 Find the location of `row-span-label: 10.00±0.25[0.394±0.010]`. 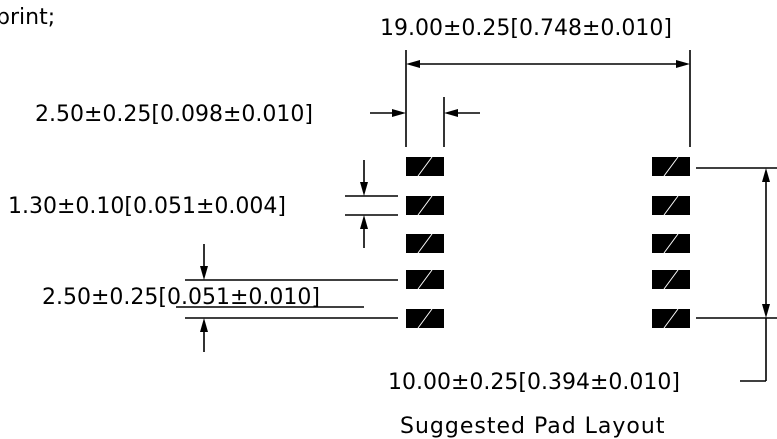

row-span-label: 10.00±0.25[0.394±0.010] is located at coordinates (534, 382).